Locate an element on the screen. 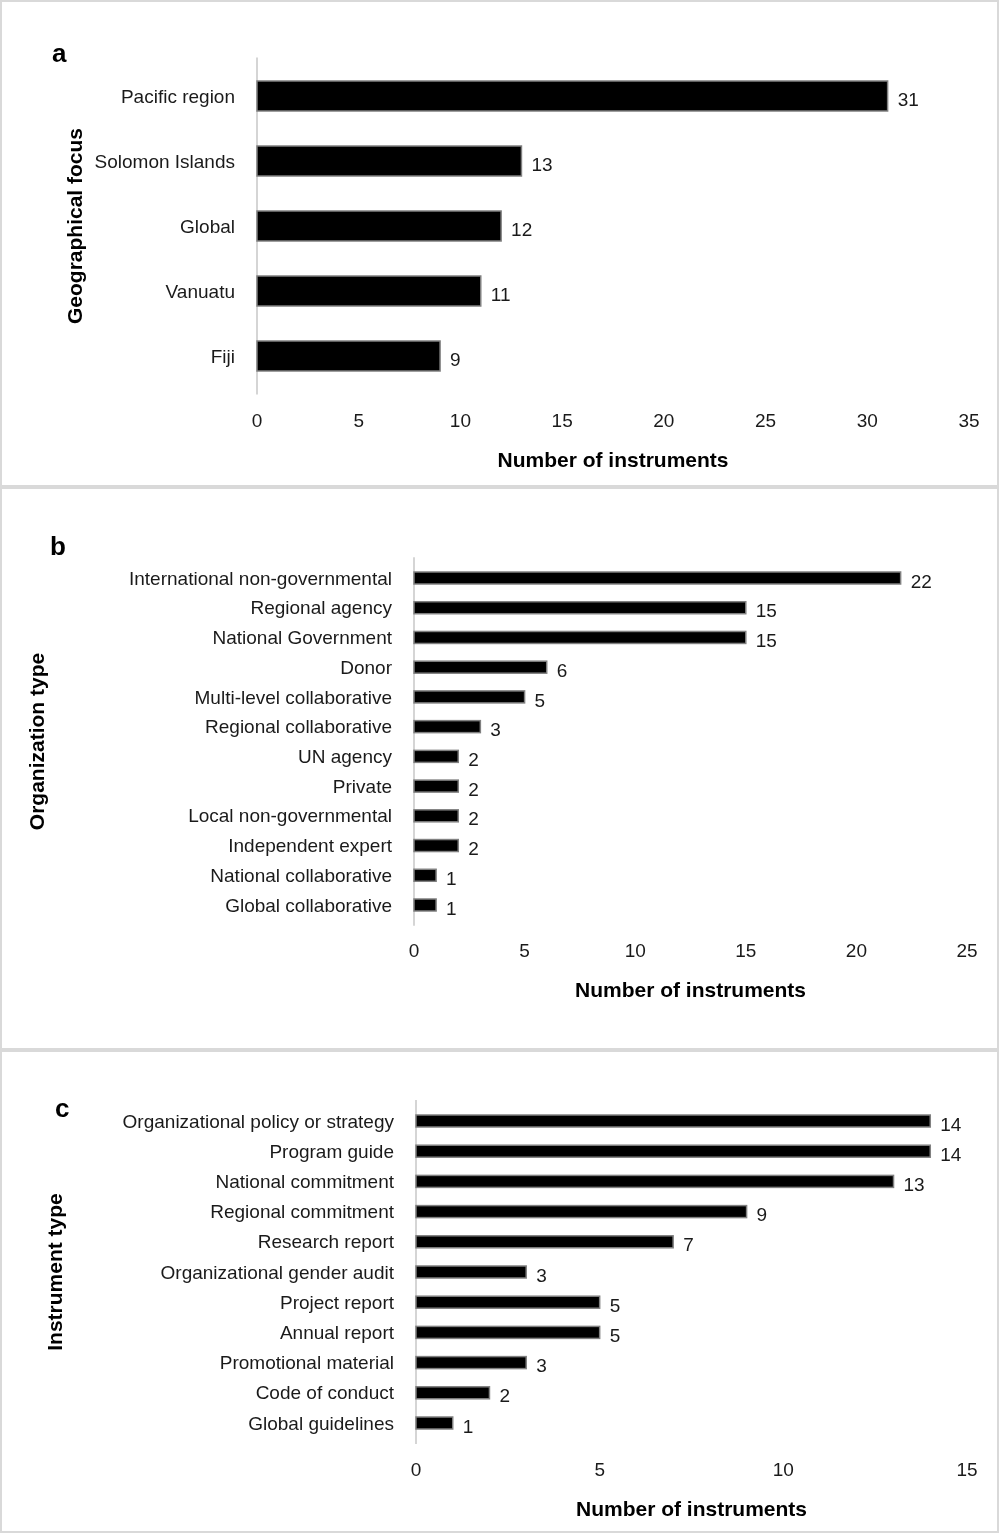  data-label: 12 is located at coordinates (522, 229).